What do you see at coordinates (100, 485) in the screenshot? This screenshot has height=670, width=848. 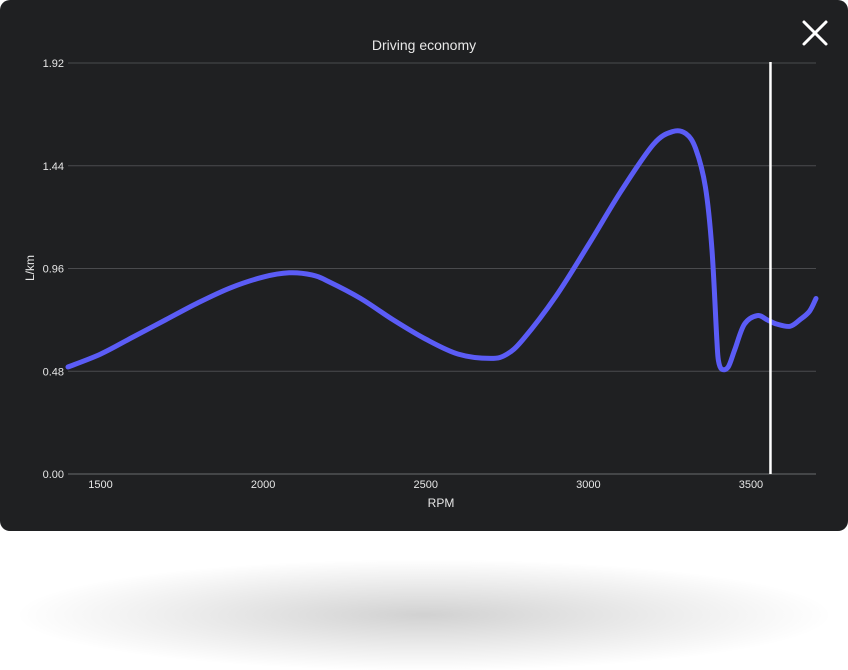 I see `x-tick-label: 1500` at bounding box center [100, 485].